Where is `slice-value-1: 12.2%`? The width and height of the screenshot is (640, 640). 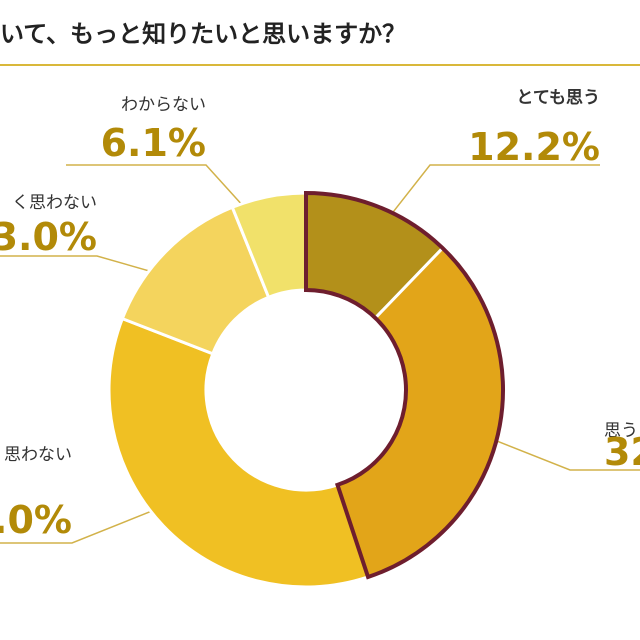
slice-value-1: 12.2% is located at coordinates (534, 147).